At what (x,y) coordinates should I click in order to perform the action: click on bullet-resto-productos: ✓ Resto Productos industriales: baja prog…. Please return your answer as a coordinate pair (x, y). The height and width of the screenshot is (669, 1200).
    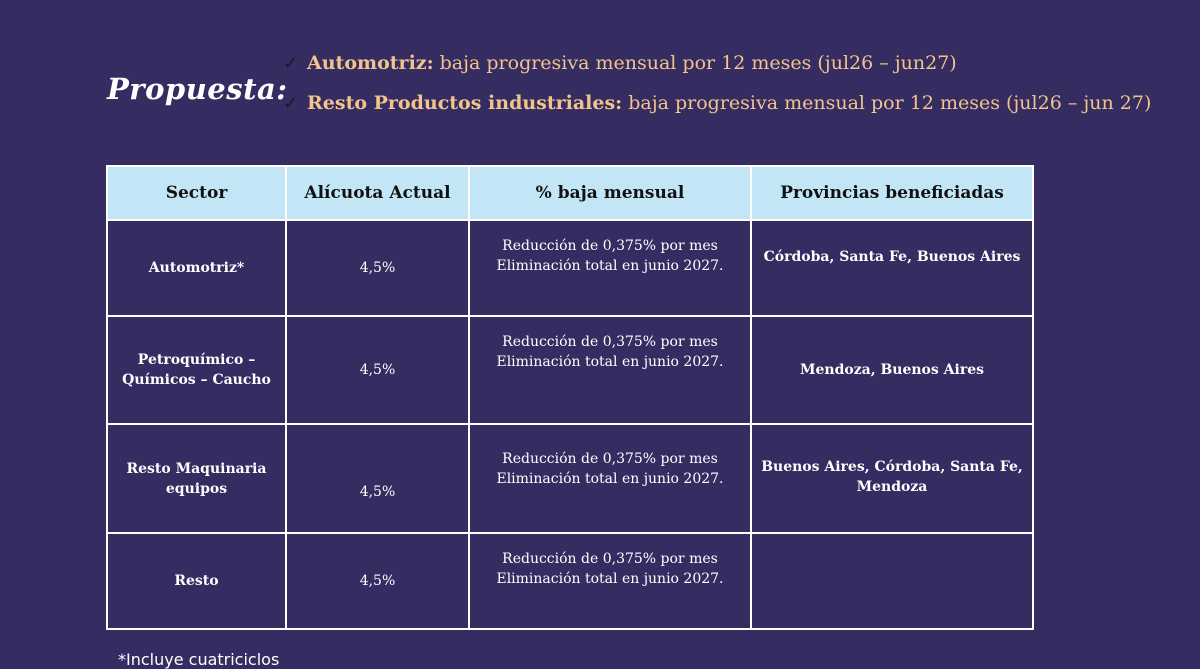
    Looking at the image, I should click on (717, 112).